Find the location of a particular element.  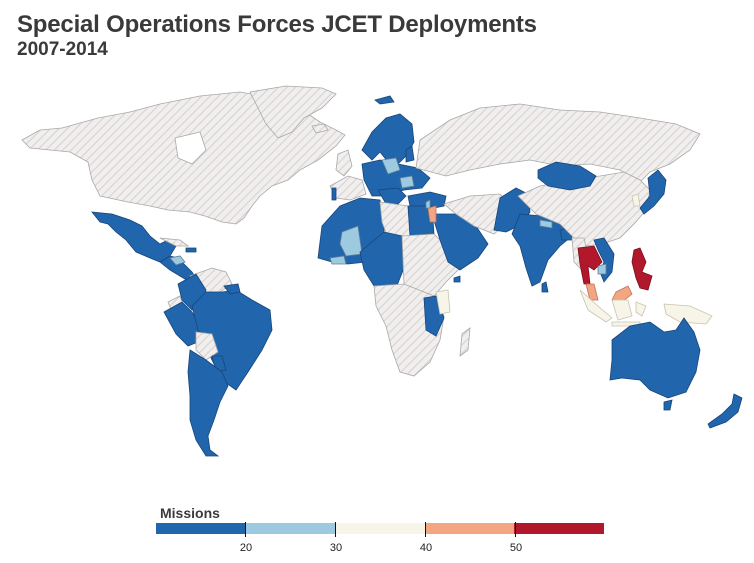

chart-subtitle: 2007-2014 is located at coordinates (62, 49).